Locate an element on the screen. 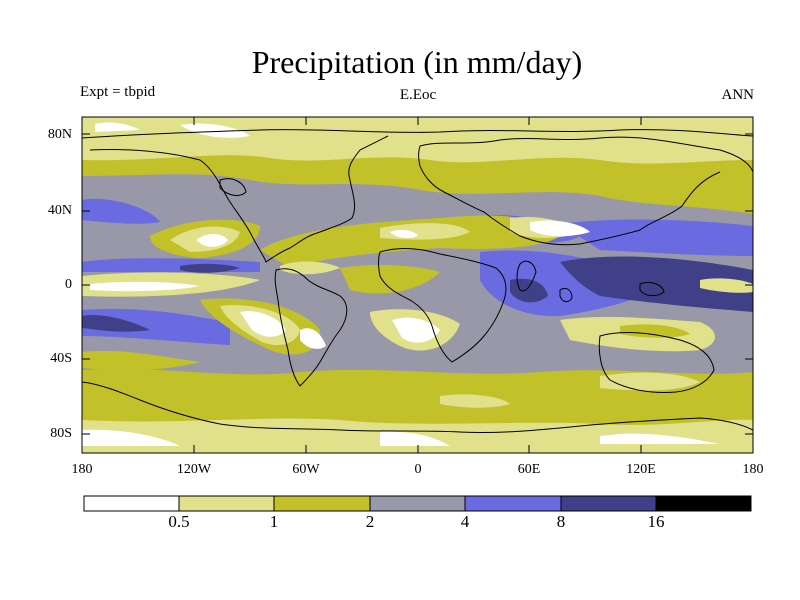 Image resolution: width=800 pixels, height=600 pixels. lat-label-40s: 40S is located at coordinates (61, 358).